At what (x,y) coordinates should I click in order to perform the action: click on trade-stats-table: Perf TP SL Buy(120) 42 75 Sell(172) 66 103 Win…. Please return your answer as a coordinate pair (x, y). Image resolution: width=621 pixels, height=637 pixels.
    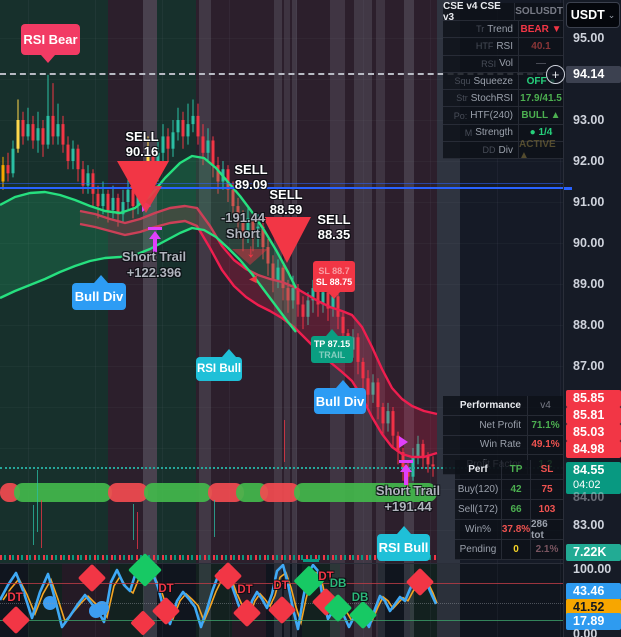
    Looking at the image, I should click on (509, 510).